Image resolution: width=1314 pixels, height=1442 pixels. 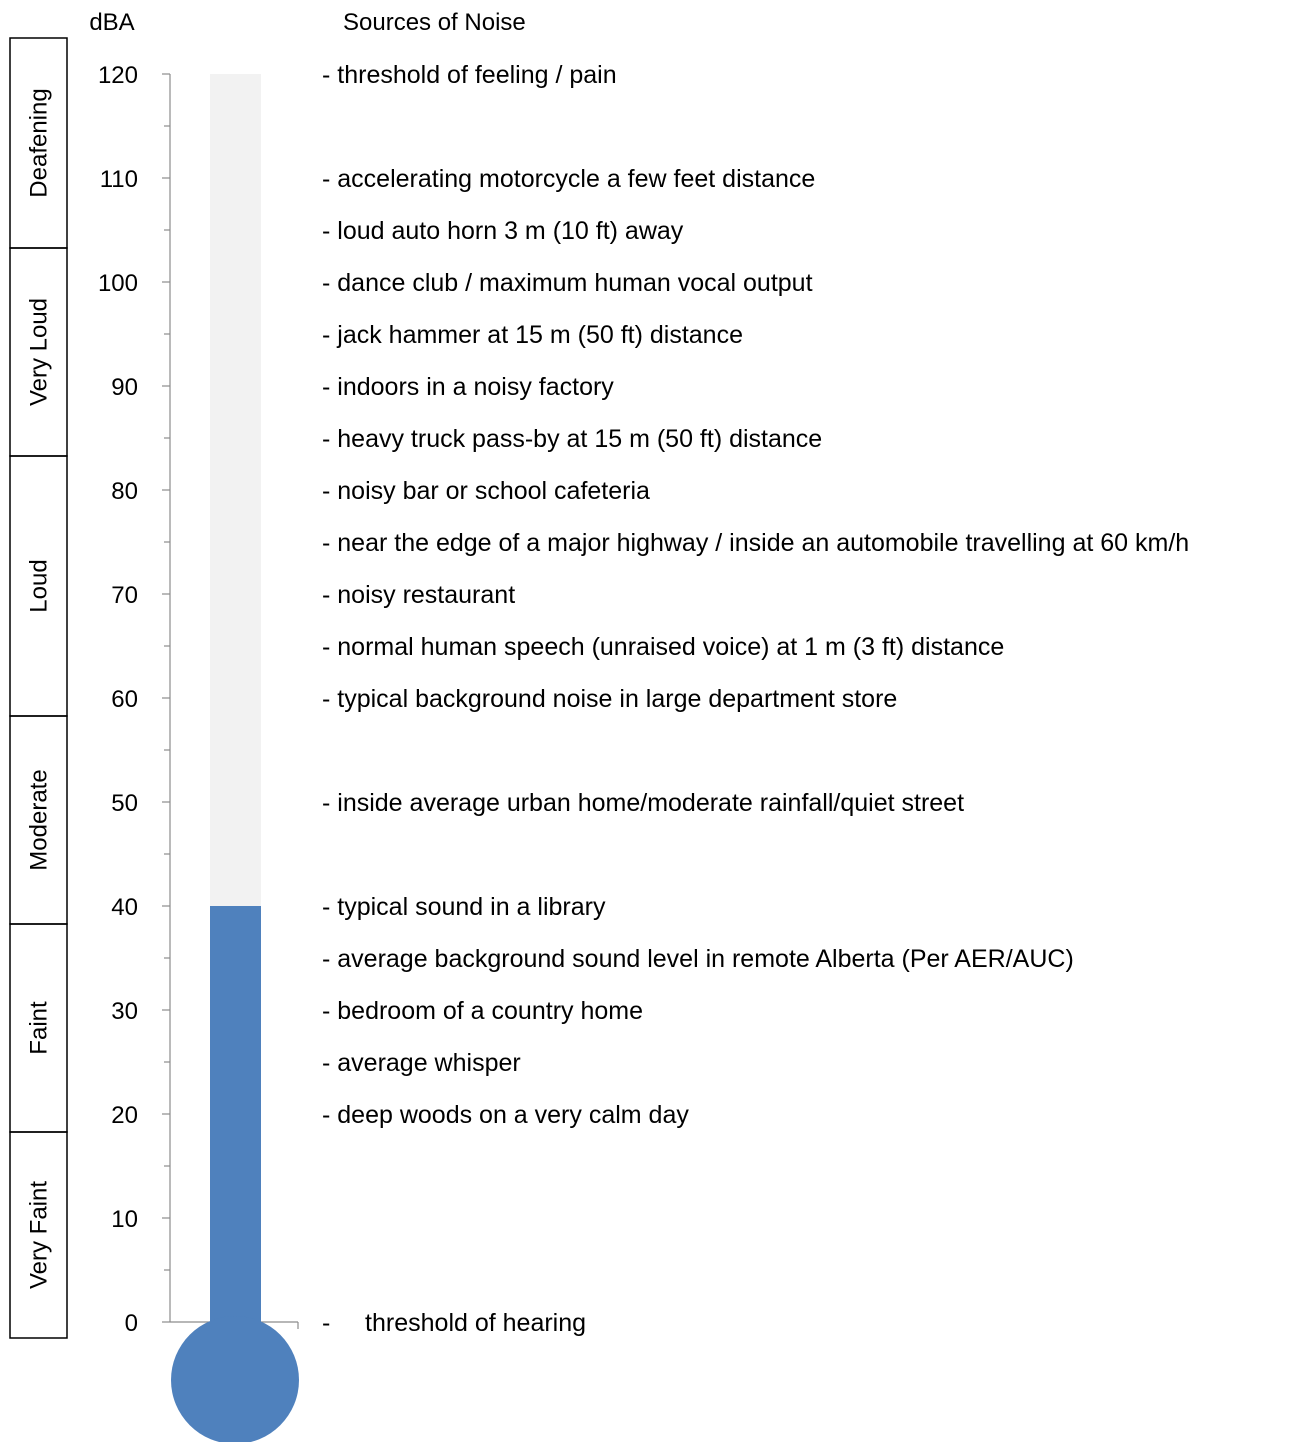 I want to click on category-label: Very Loud, so click(x=39, y=352).